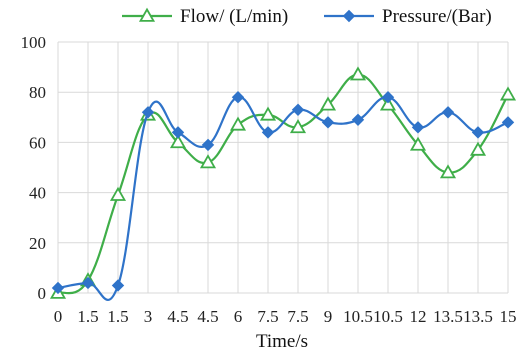  I want to click on legend: Flow/ (L/min) Pressure/(Bar), so click(307, 16).